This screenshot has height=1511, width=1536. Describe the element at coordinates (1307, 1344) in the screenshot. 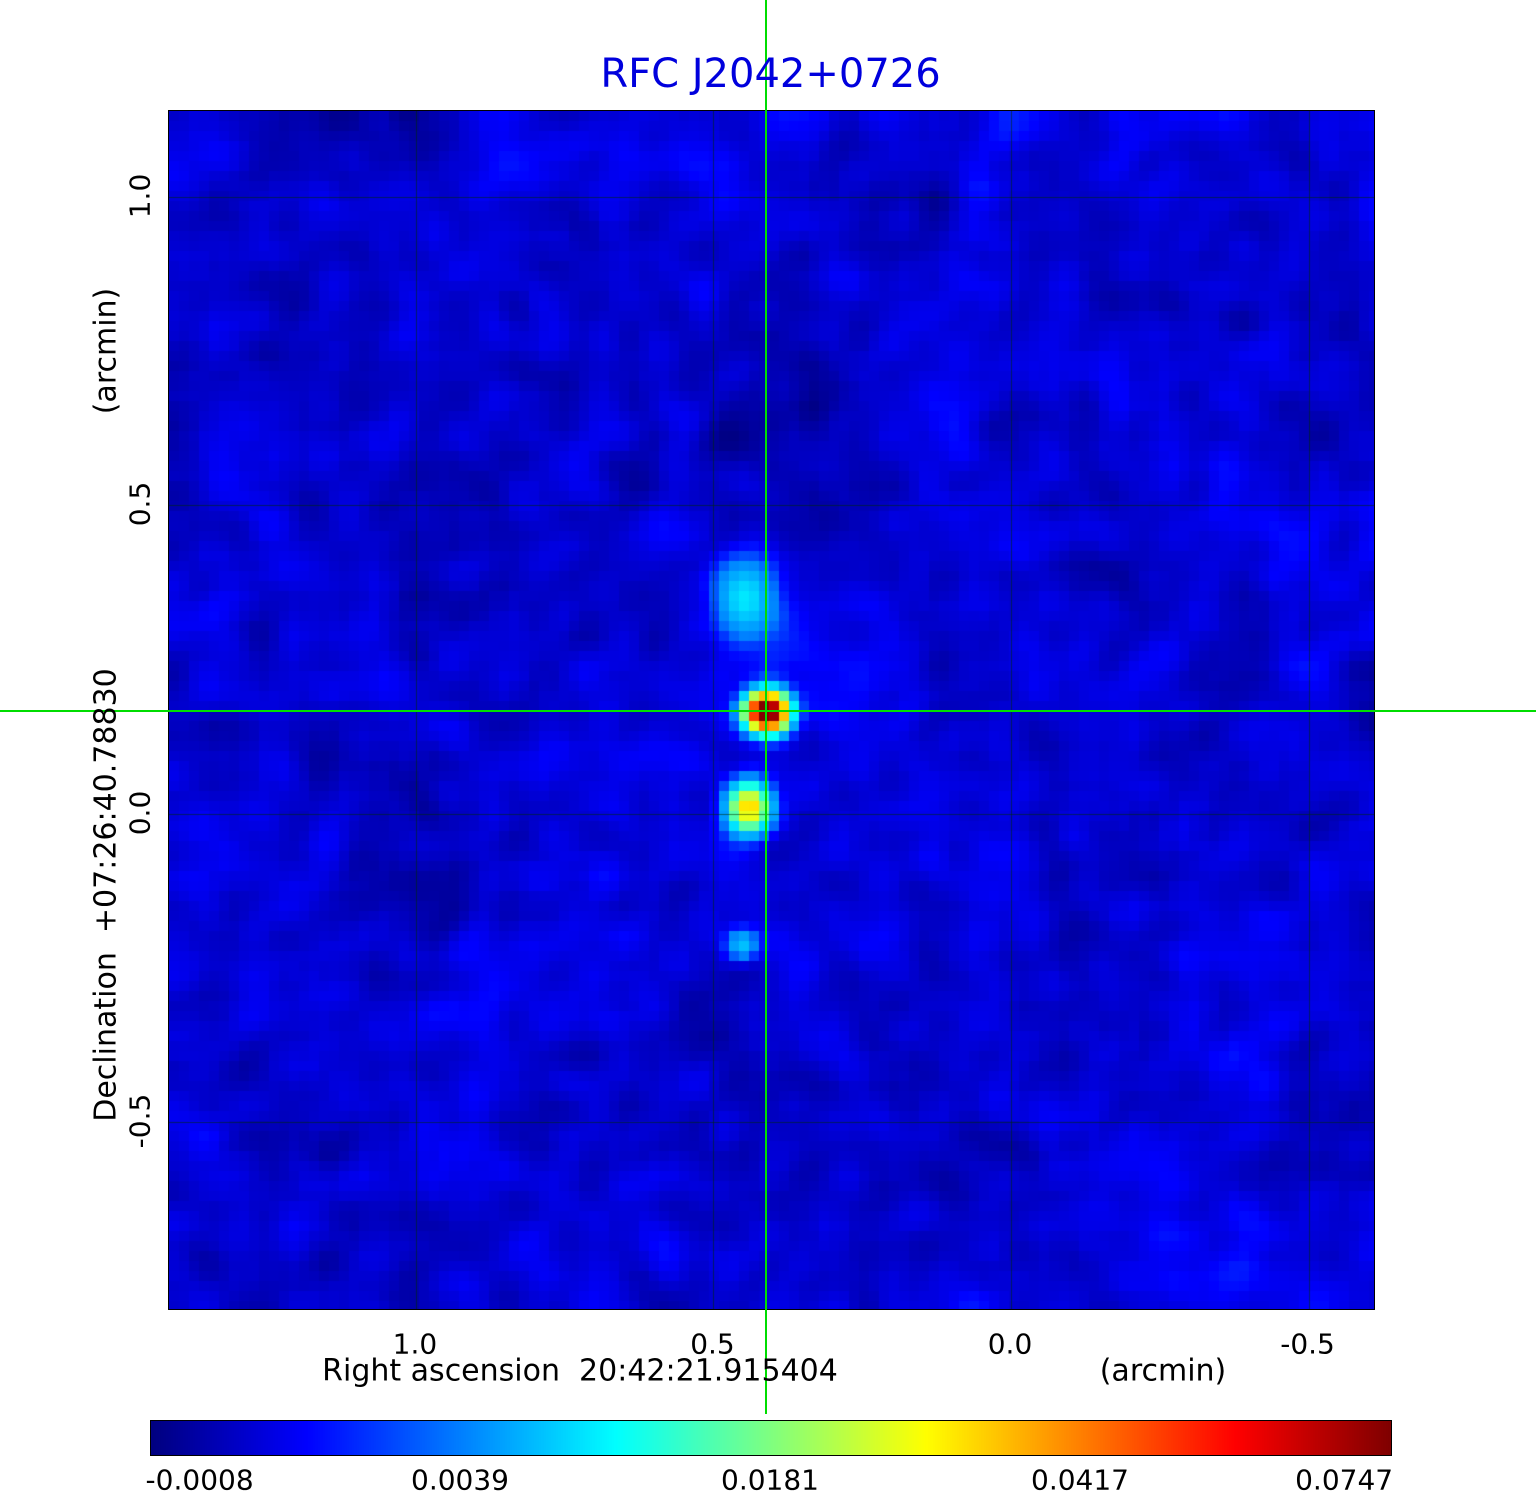

I see `x-tick-label: -0.5` at that location.